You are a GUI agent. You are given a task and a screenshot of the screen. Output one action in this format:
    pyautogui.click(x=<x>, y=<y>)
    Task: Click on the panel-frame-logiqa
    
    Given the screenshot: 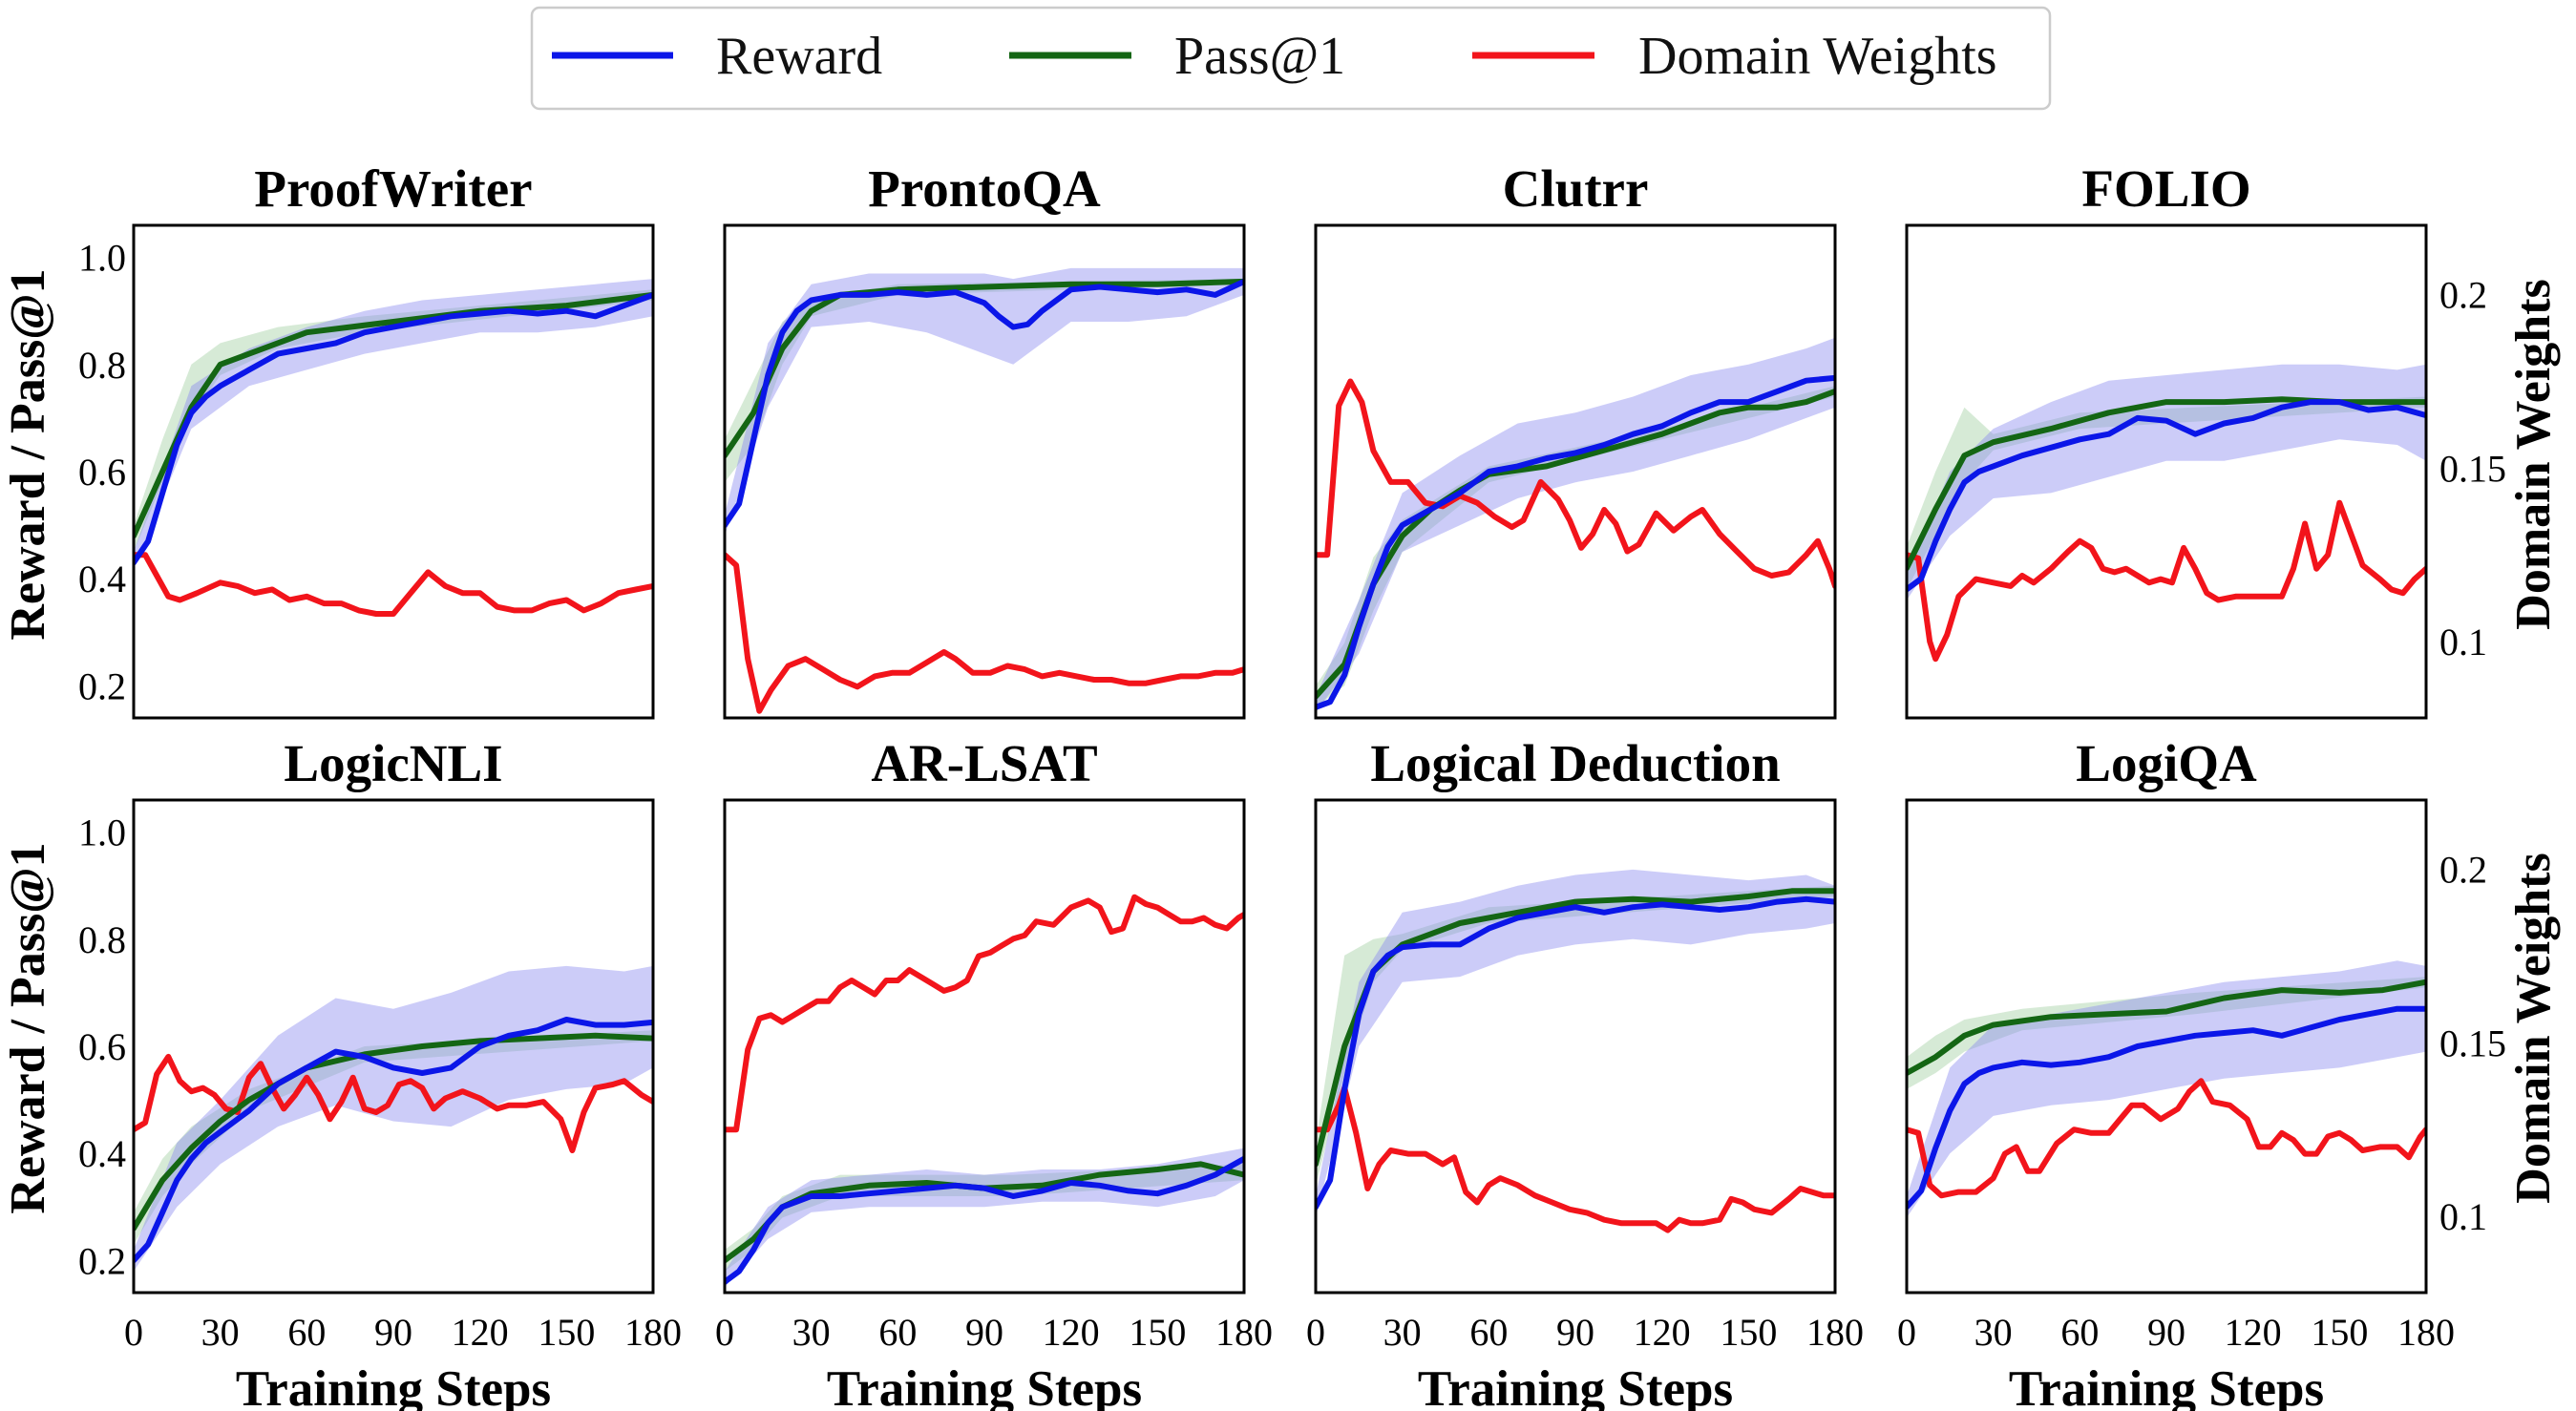 What is the action you would take?
    pyautogui.click(x=2166, y=1046)
    